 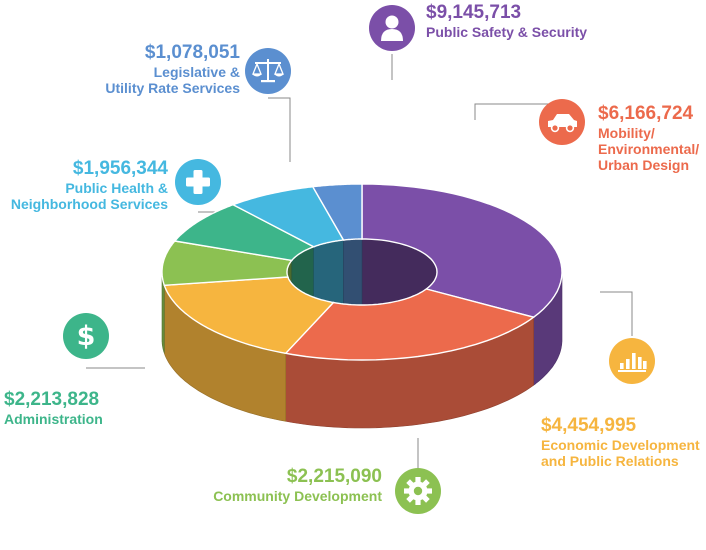 What do you see at coordinates (196, 71) in the screenshot?
I see `category-name: Legislative &` at bounding box center [196, 71].